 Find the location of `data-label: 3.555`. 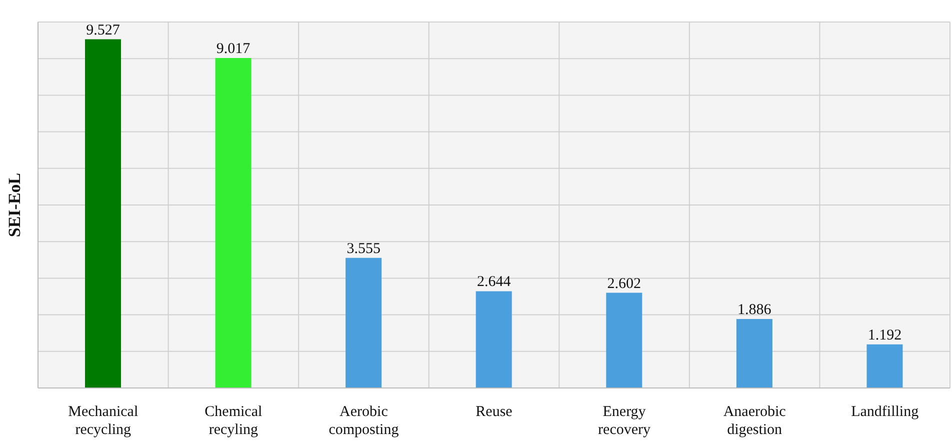

data-label: 3.555 is located at coordinates (363, 248).